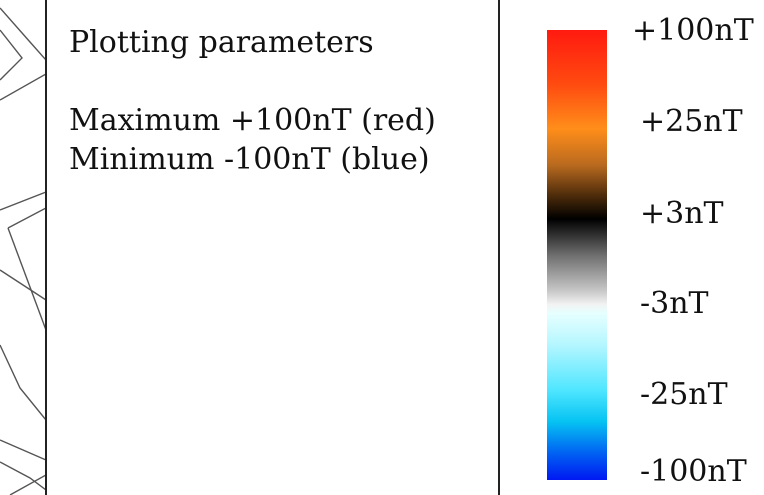  What do you see at coordinates (249, 159) in the screenshot?
I see `minimum-parameter: Minimum -100nT (blue)` at bounding box center [249, 159].